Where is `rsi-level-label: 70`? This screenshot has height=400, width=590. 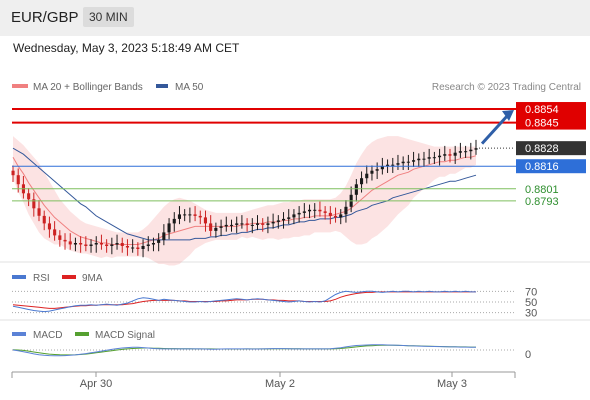 rsi-level-label: 70 is located at coordinates (531, 292).